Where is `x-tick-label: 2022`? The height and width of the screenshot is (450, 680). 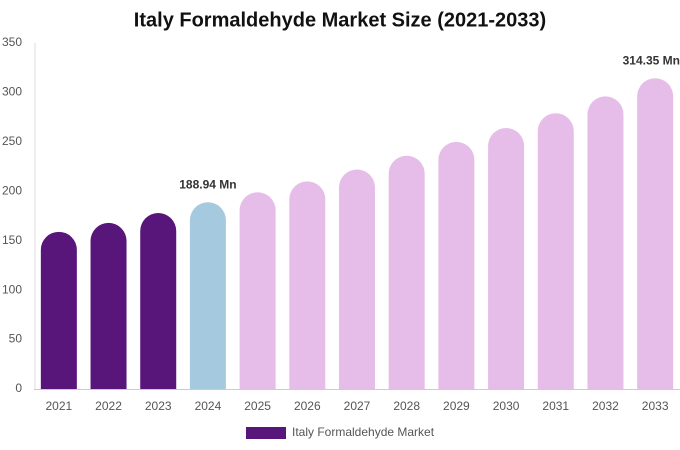
x-tick-label: 2022 is located at coordinates (108, 406).